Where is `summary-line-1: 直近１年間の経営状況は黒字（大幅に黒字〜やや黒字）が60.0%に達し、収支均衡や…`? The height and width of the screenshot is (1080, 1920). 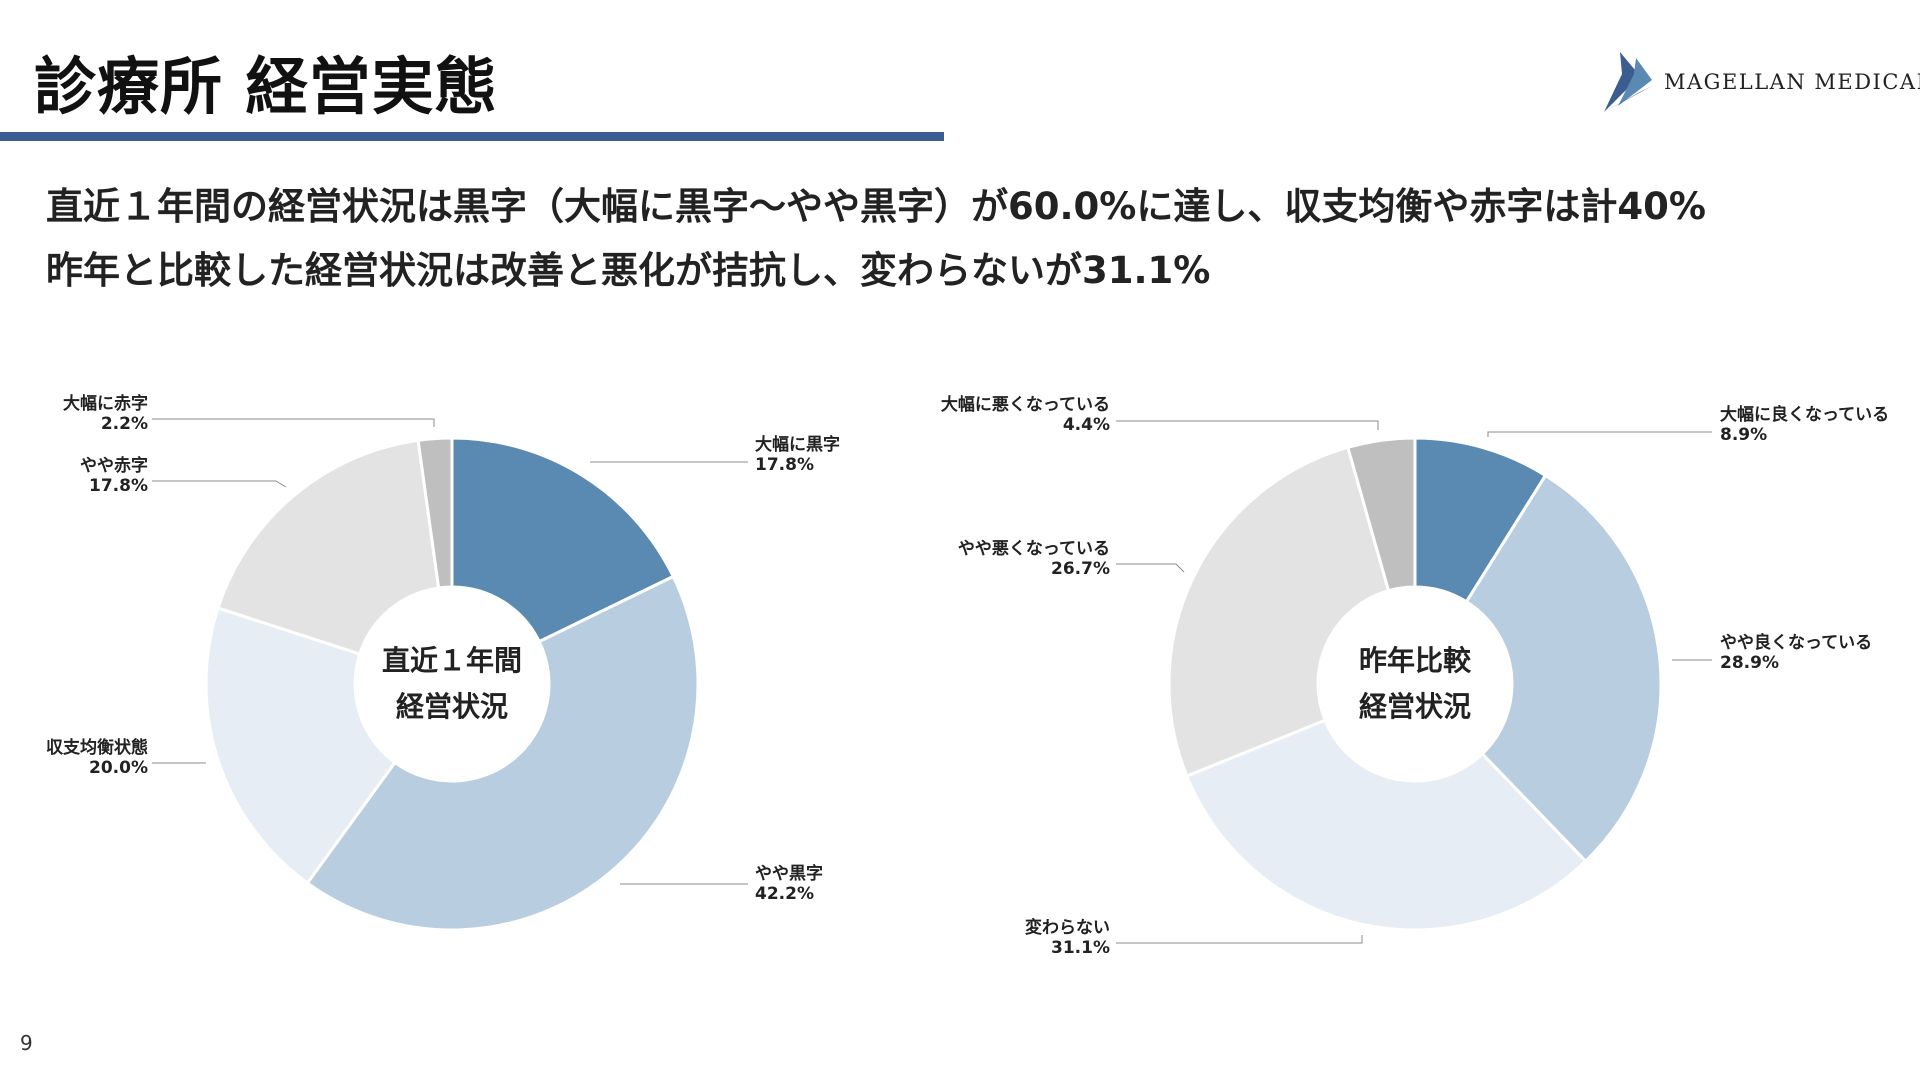
summary-line-1: 直近１年間の経営状況は黒字（大幅に黒字〜やや黒字）が60.0%に達し、収支均衡や… is located at coordinates (876, 206).